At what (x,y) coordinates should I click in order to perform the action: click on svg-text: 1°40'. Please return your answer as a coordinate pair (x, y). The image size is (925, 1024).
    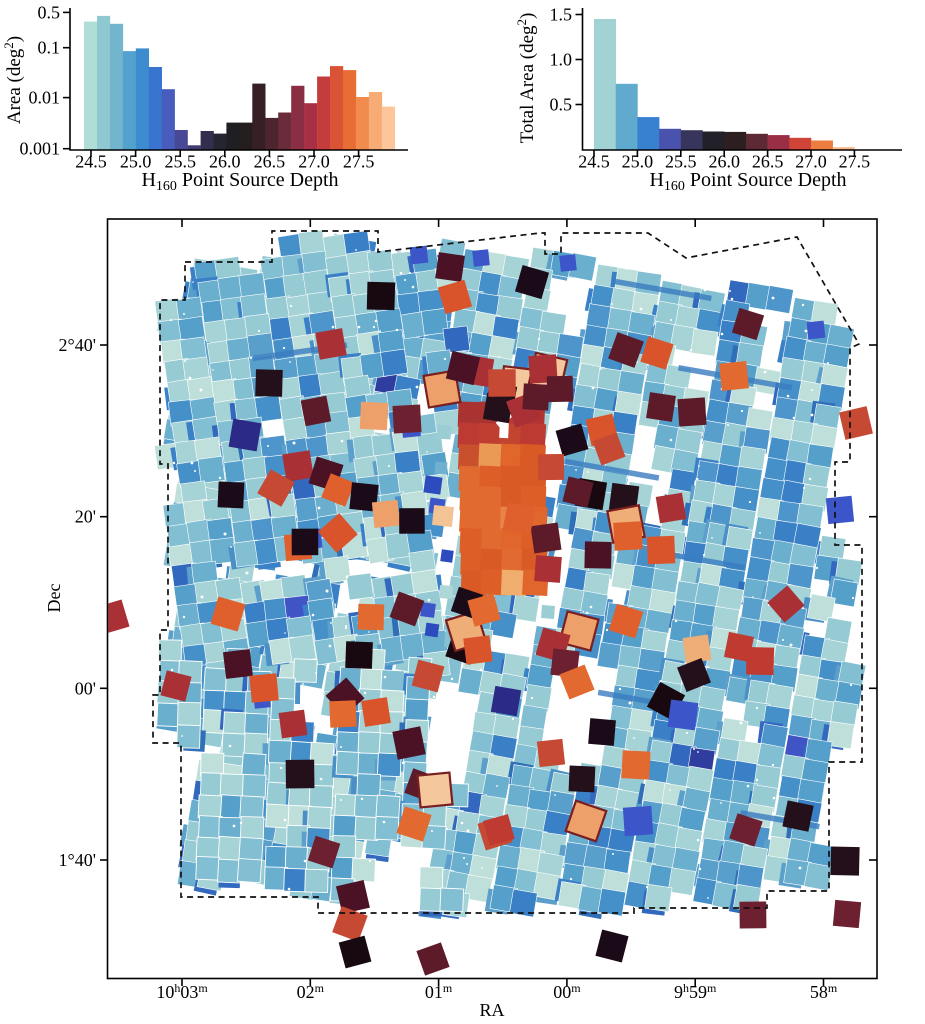
    Looking at the image, I should click on (77, 860).